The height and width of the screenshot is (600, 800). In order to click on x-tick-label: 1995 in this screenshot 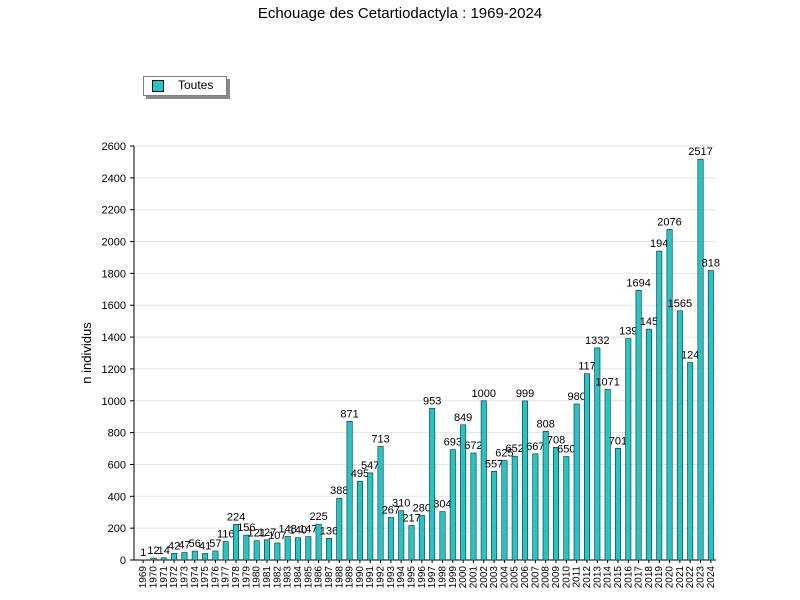, I will do `click(412, 577)`.